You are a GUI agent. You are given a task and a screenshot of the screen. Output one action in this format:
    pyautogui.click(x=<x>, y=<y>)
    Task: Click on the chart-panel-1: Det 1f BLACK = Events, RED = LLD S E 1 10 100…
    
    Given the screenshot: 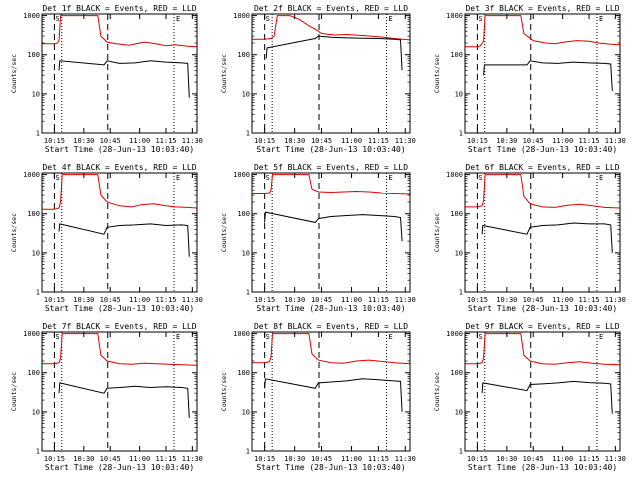 What is the action you would take?
    pyautogui.click(x=106, y=79)
    